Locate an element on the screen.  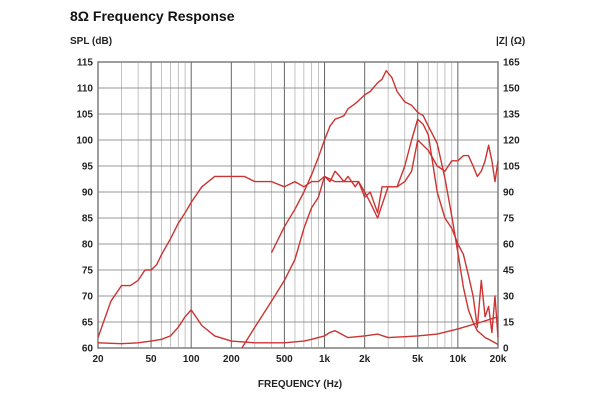
x-tick-label: 1k is located at coordinates (325, 359).